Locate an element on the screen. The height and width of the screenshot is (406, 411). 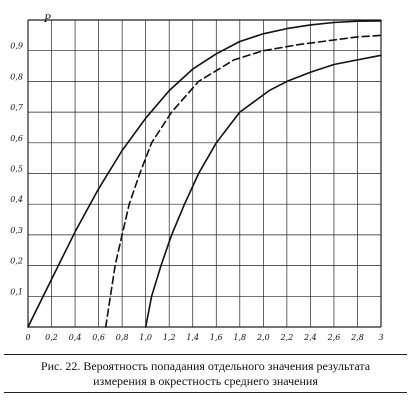
x-tick-label: 1,8 is located at coordinates (239, 337).